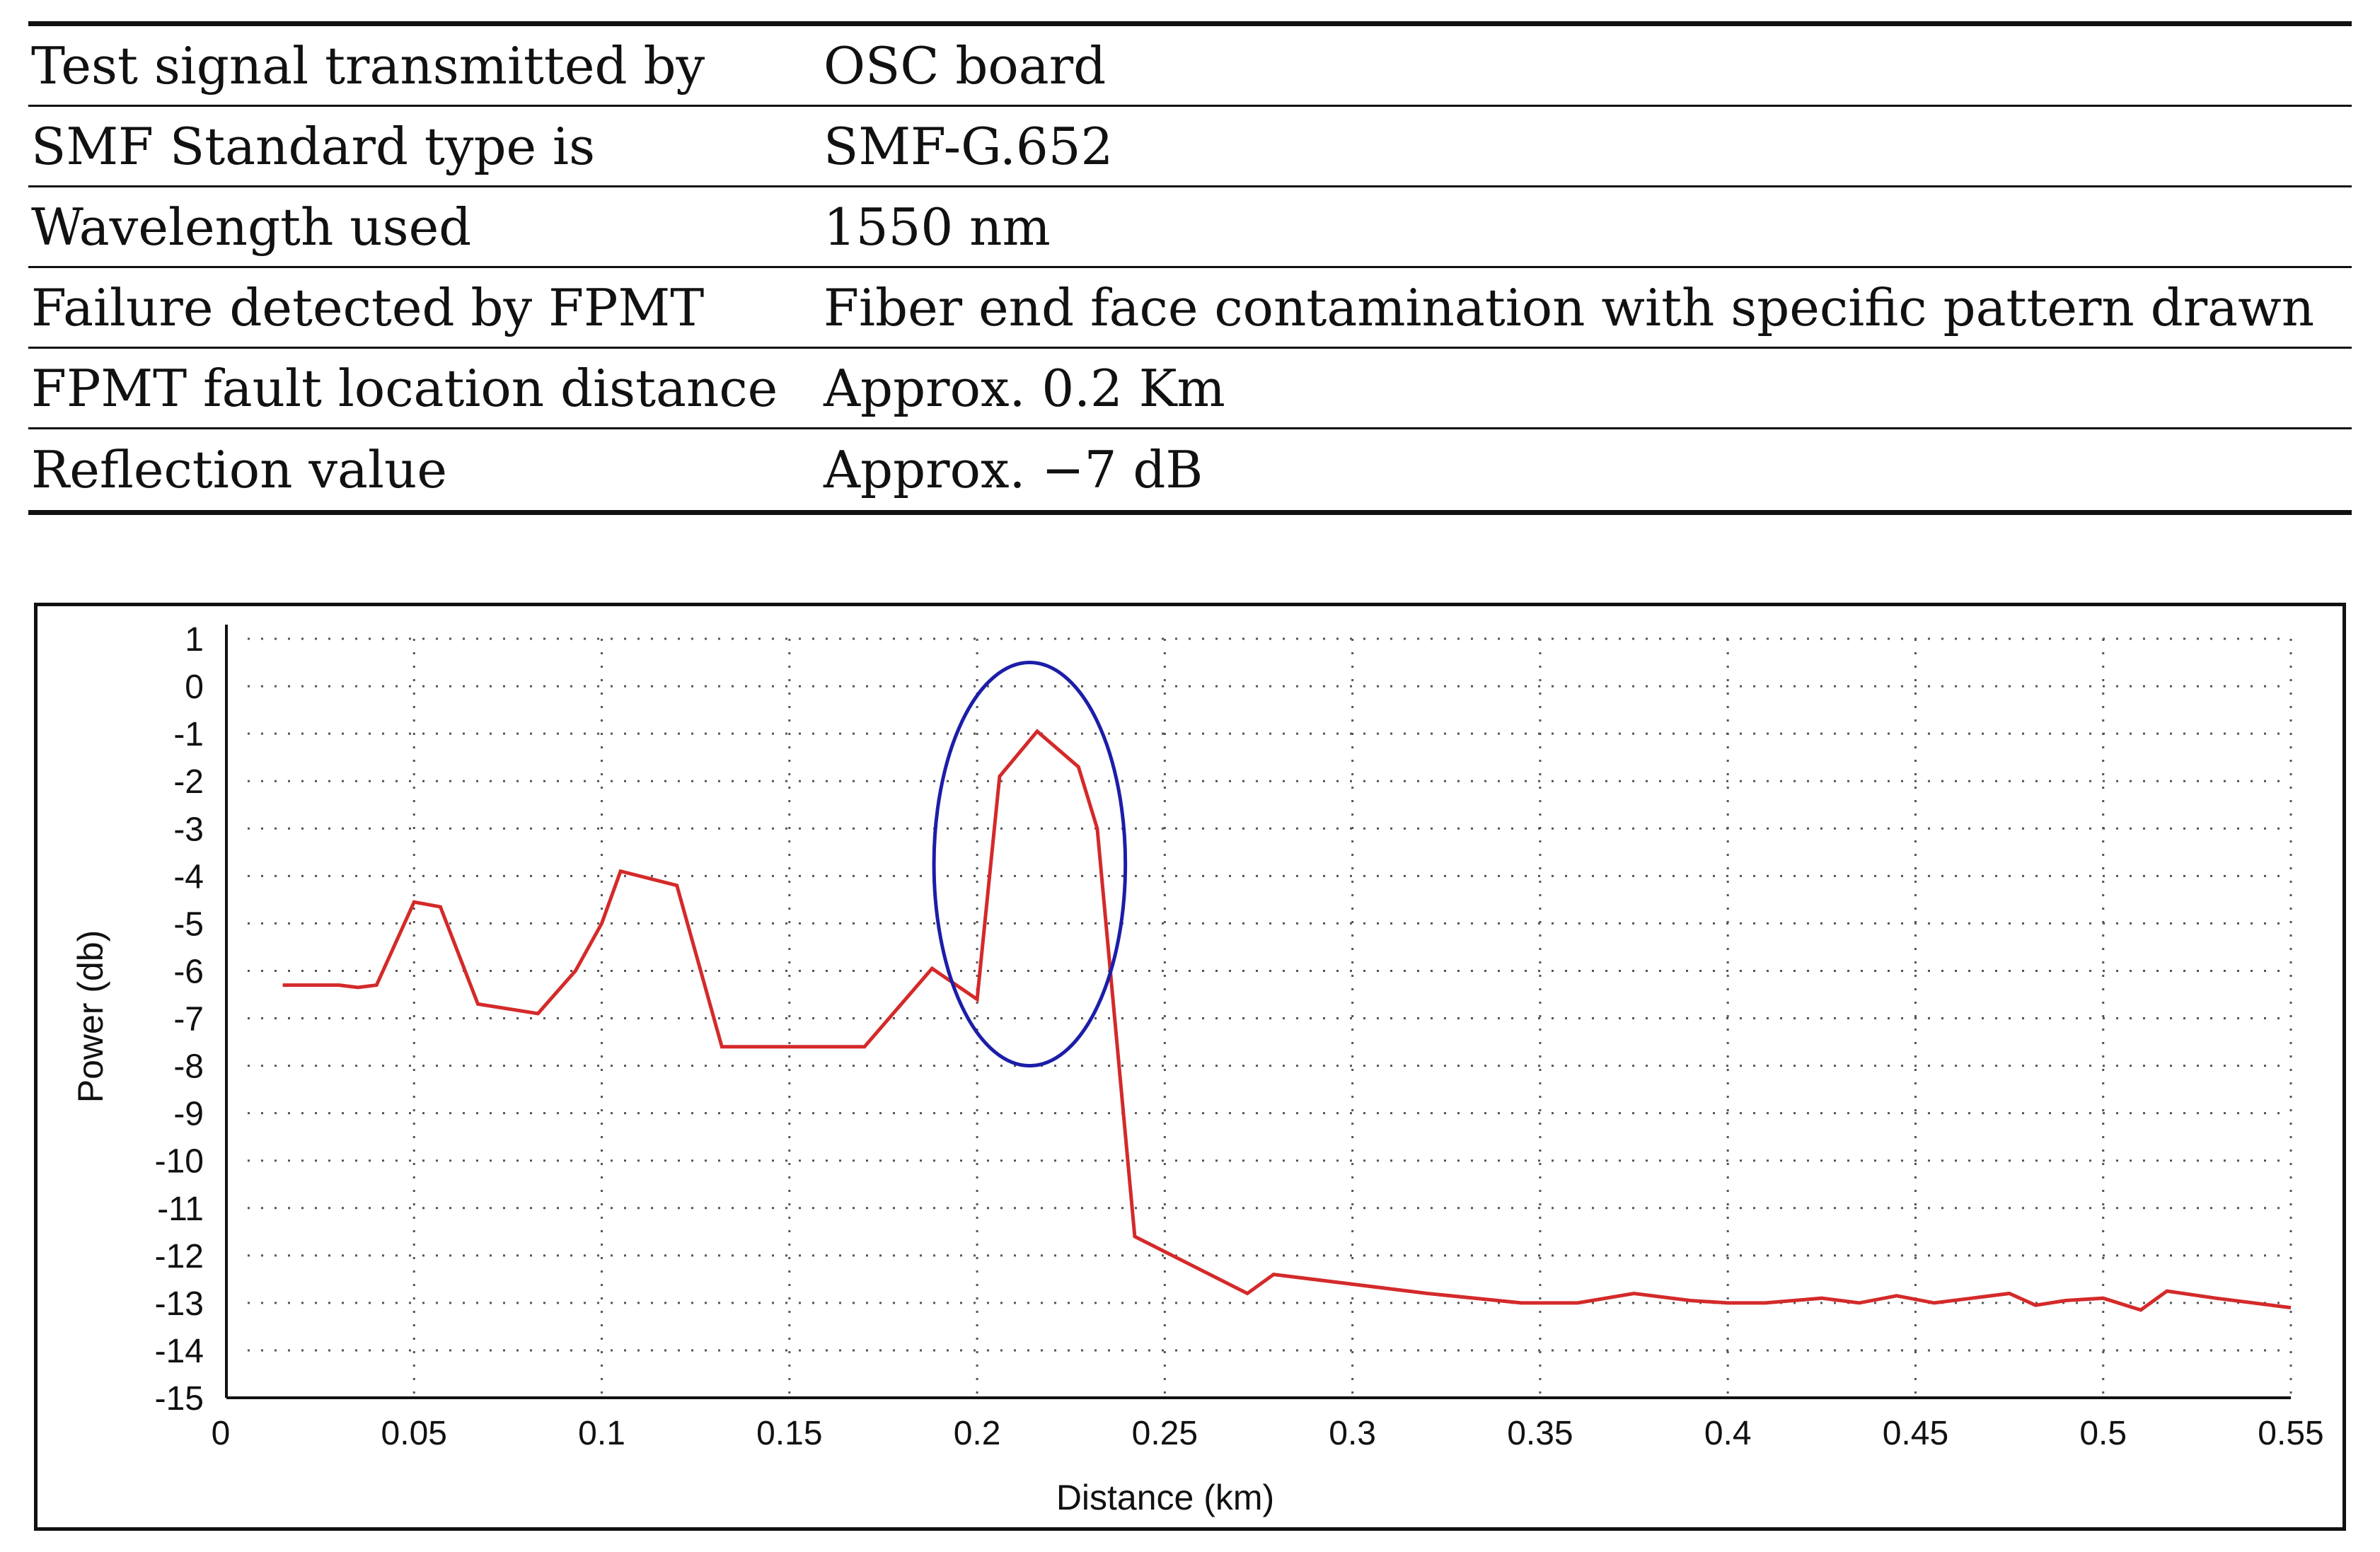 This screenshot has width=2380, height=1552. Describe the element at coordinates (1190, 512) in the screenshot. I see `table-bottom-rule` at that location.